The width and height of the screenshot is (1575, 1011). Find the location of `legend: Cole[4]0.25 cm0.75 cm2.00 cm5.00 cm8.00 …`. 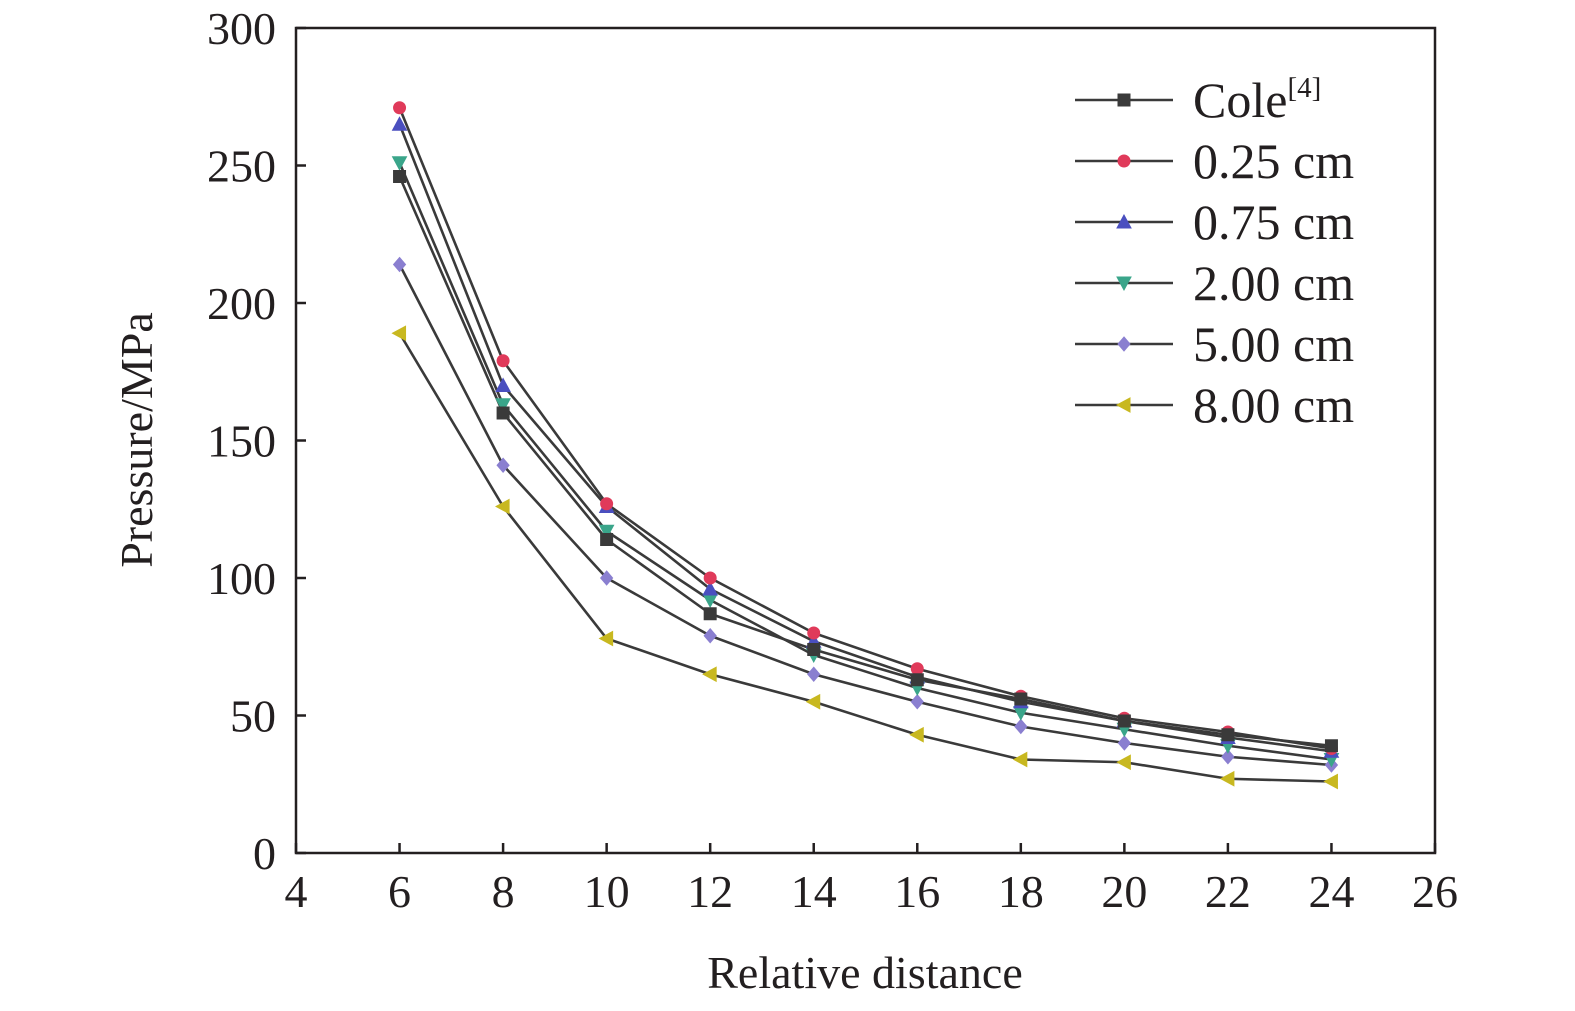

legend: Cole[4]0.25 cm0.75 cm2.00 cm5.00 cm8.00 … is located at coordinates (1214, 252).